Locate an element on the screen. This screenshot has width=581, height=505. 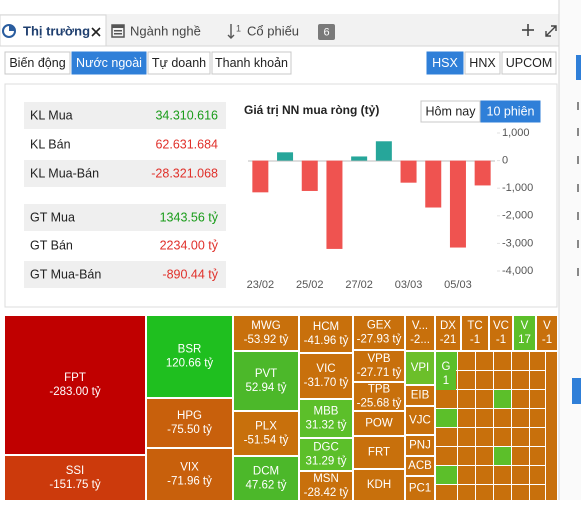
treemap-cell: PLX -51.54 tỷ is located at coordinates (266, 433).